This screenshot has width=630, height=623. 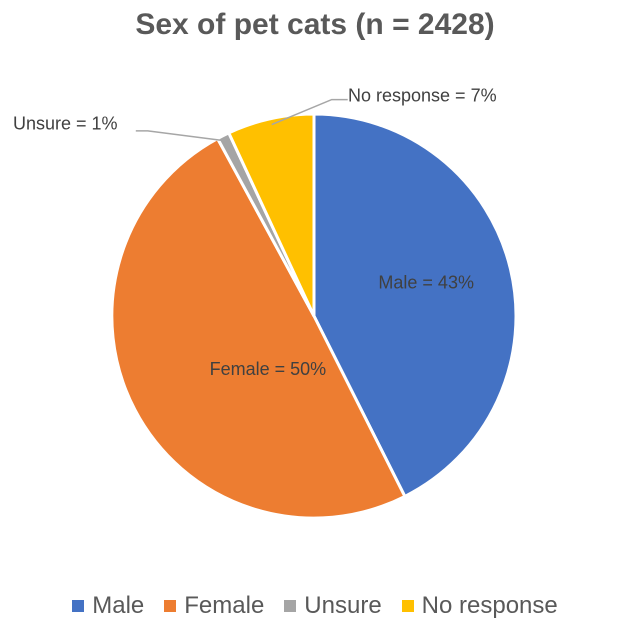 I want to click on pie-slice-no-response, so click(x=271, y=215).